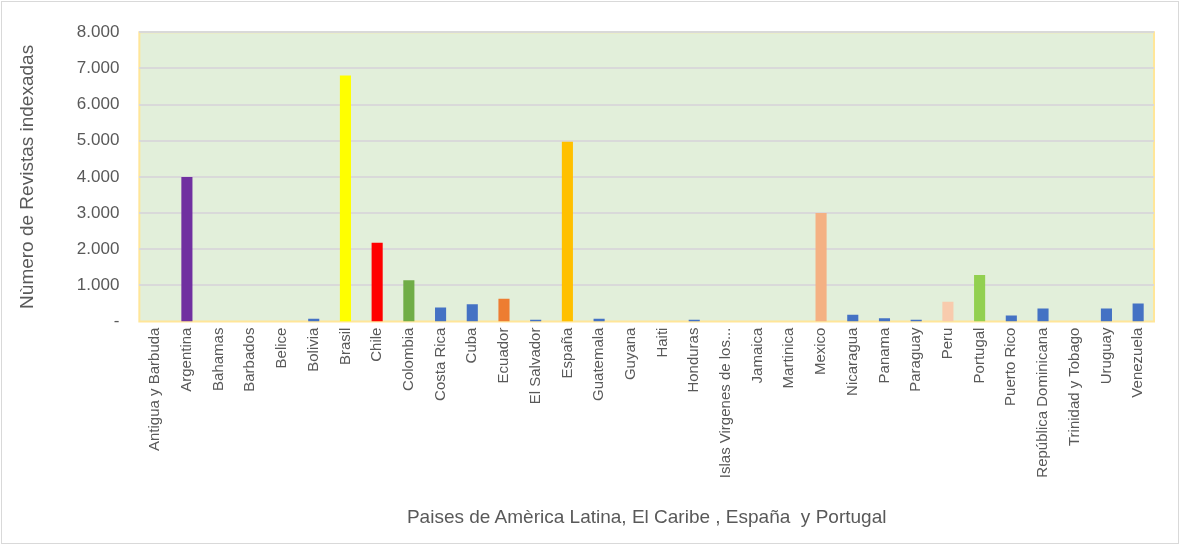 The height and width of the screenshot is (545, 1180). Describe the element at coordinates (98, 68) in the screenshot. I see `y-tick-label: 7.000` at that location.